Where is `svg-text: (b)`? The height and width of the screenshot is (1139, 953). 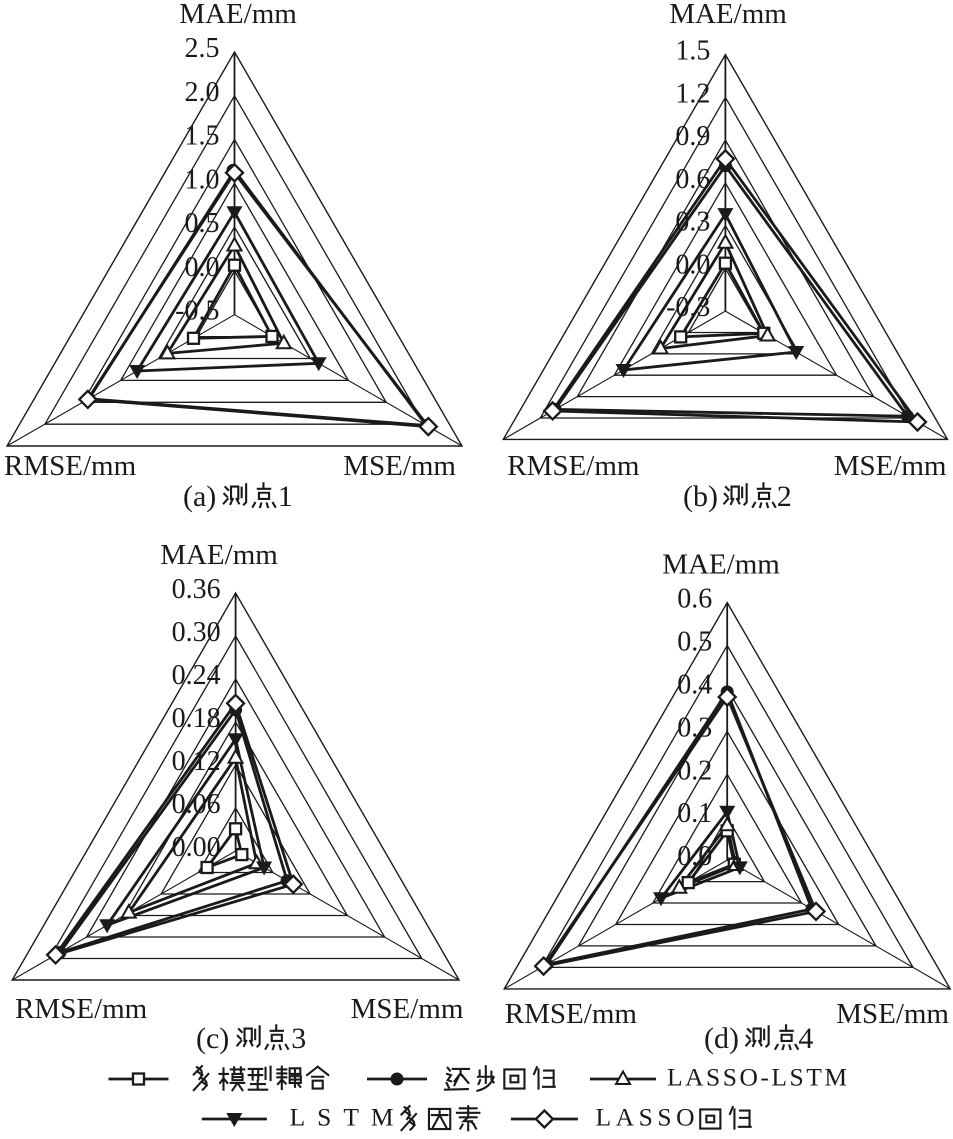 svg-text: (b) is located at coordinates (700, 496).